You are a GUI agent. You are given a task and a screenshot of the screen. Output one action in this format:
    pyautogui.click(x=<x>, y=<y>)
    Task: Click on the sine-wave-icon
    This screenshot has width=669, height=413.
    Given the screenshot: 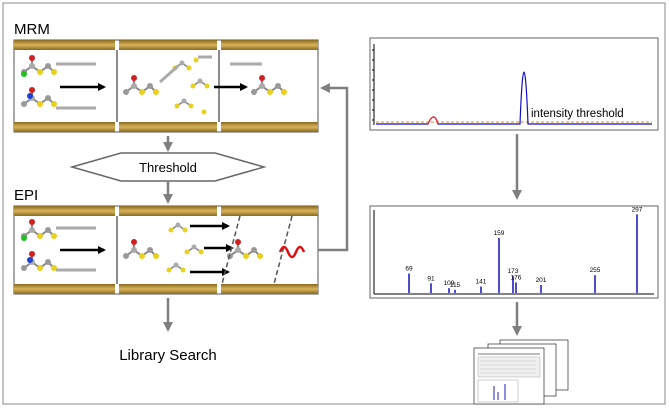 What is the action you would take?
    pyautogui.click(x=292, y=252)
    